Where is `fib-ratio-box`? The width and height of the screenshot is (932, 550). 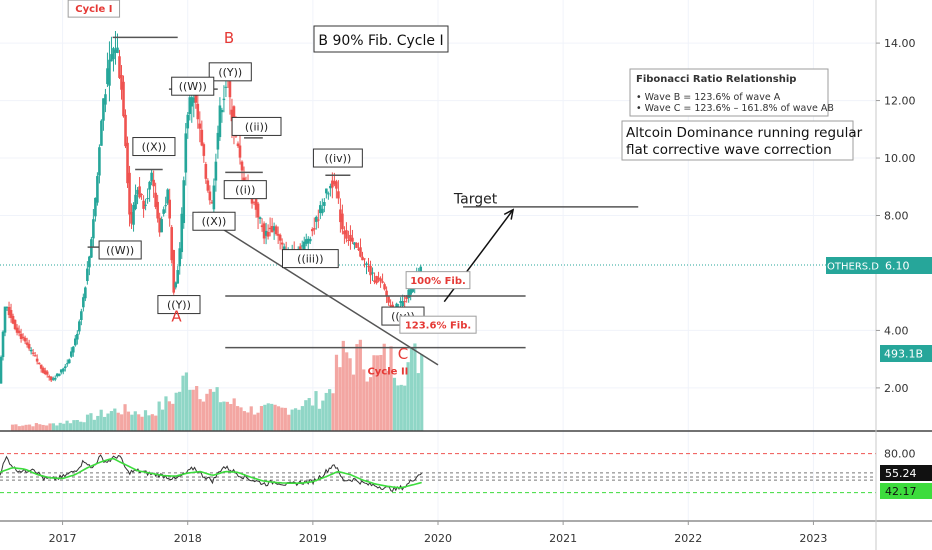
fib-ratio-box is located at coordinates (729, 92).